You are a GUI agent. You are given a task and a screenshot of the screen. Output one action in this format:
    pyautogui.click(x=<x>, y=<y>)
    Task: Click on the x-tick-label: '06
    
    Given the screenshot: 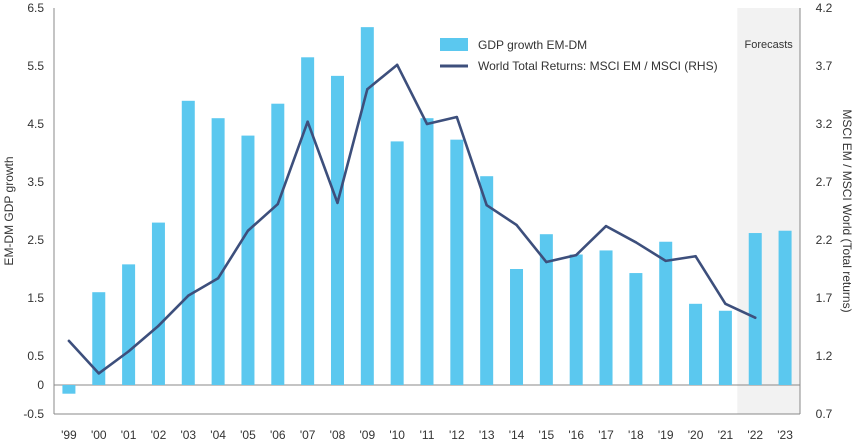 What is the action you would take?
    pyautogui.click(x=278, y=435)
    